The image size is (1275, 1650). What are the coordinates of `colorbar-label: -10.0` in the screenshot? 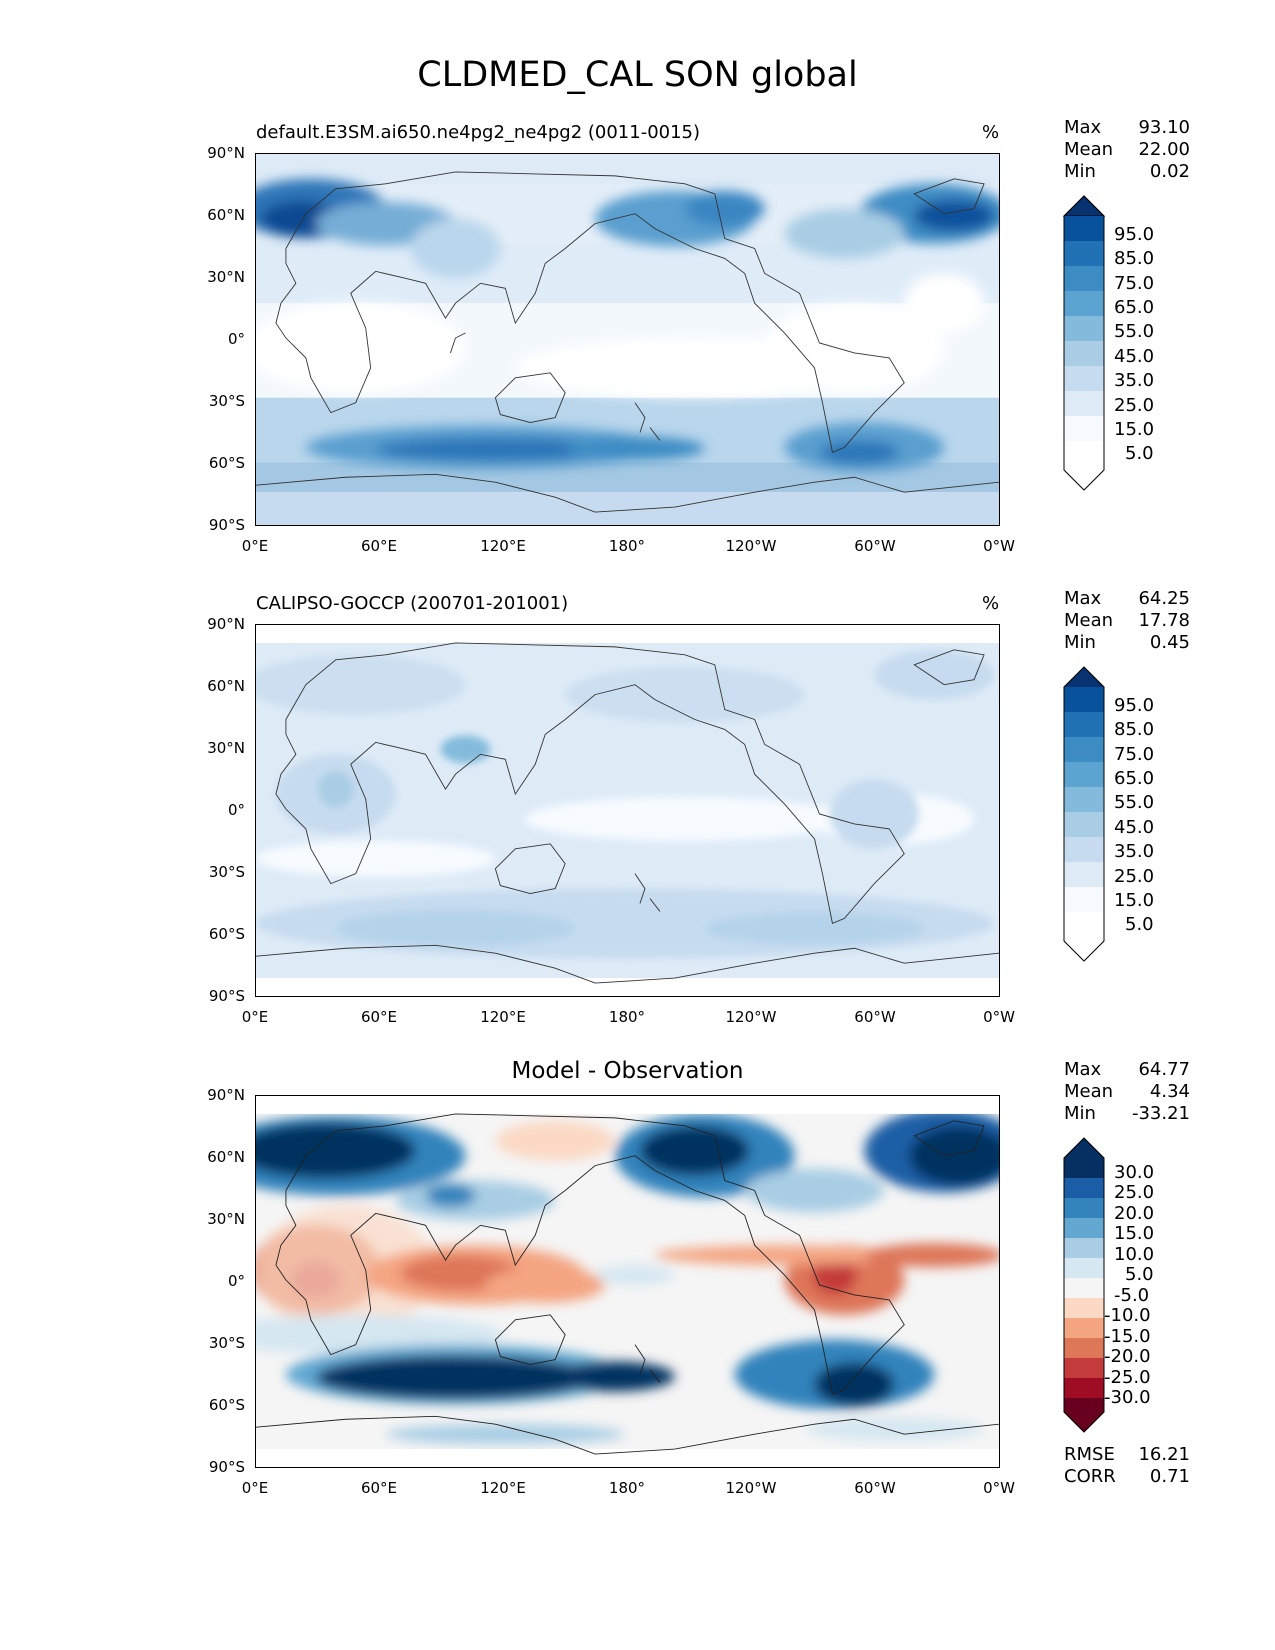 It's located at (1127, 1315).